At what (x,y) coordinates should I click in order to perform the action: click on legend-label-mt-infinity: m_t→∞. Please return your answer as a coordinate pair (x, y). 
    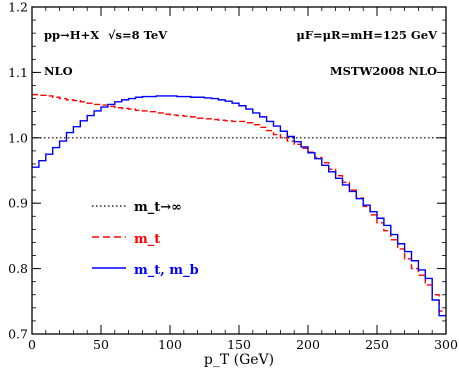
    Looking at the image, I should click on (158, 207).